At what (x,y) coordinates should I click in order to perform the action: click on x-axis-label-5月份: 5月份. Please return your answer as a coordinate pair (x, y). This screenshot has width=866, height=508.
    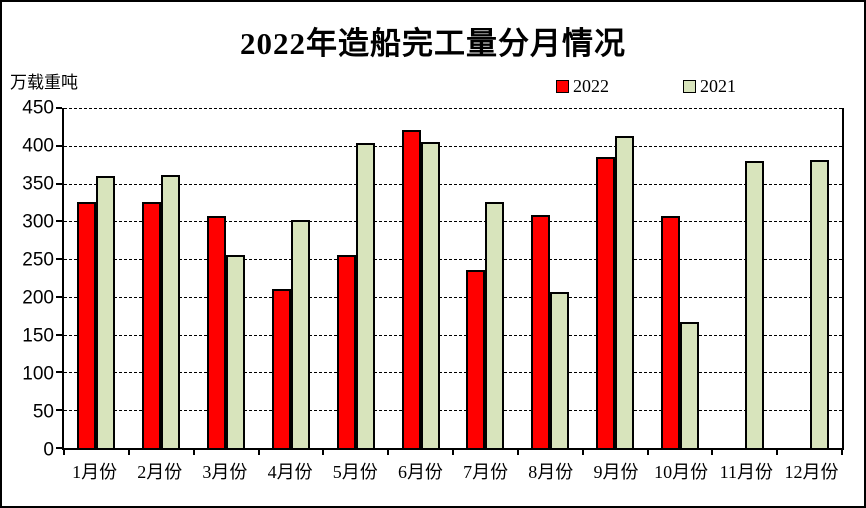
    Looking at the image, I should click on (355, 472).